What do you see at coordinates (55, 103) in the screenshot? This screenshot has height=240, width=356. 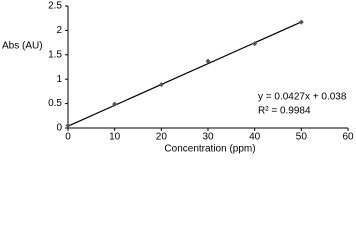 I see `y-tick-label: 0.5` at bounding box center [55, 103].